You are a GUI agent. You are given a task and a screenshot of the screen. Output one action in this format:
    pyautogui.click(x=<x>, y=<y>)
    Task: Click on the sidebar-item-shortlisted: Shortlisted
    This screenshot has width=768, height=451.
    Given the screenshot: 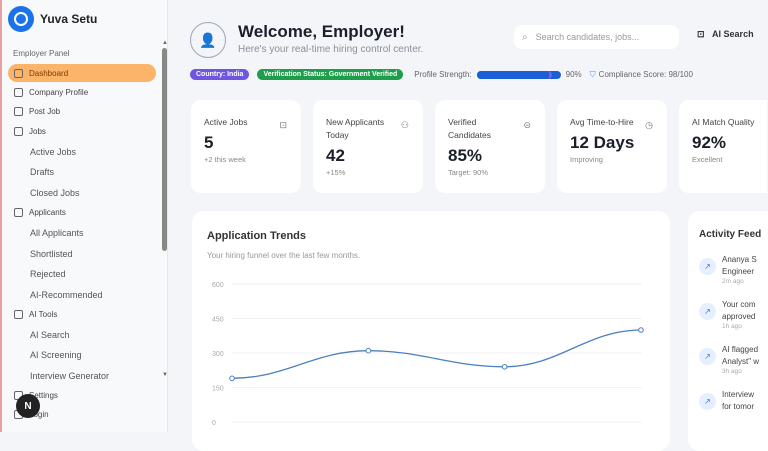 What is the action you would take?
    pyautogui.click(x=51, y=253)
    